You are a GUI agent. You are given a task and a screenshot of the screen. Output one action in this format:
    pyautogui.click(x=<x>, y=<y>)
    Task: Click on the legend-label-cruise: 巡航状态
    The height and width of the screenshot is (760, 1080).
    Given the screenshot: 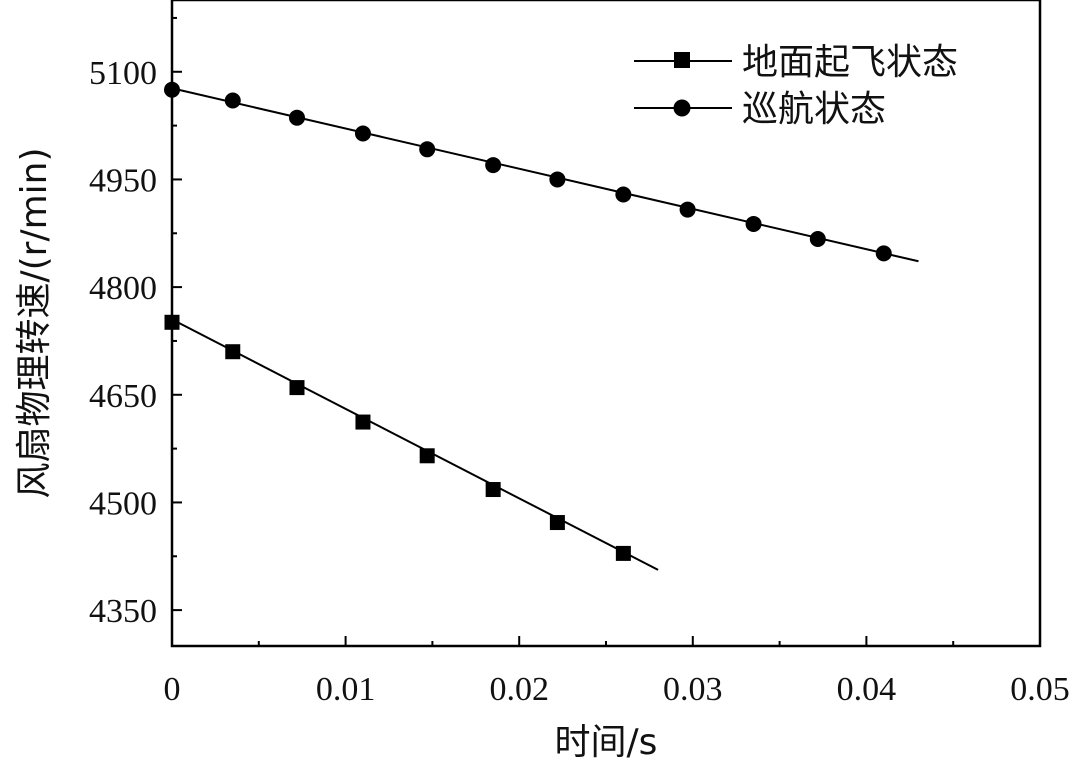 What is the action you would take?
    pyautogui.click(x=814, y=109)
    